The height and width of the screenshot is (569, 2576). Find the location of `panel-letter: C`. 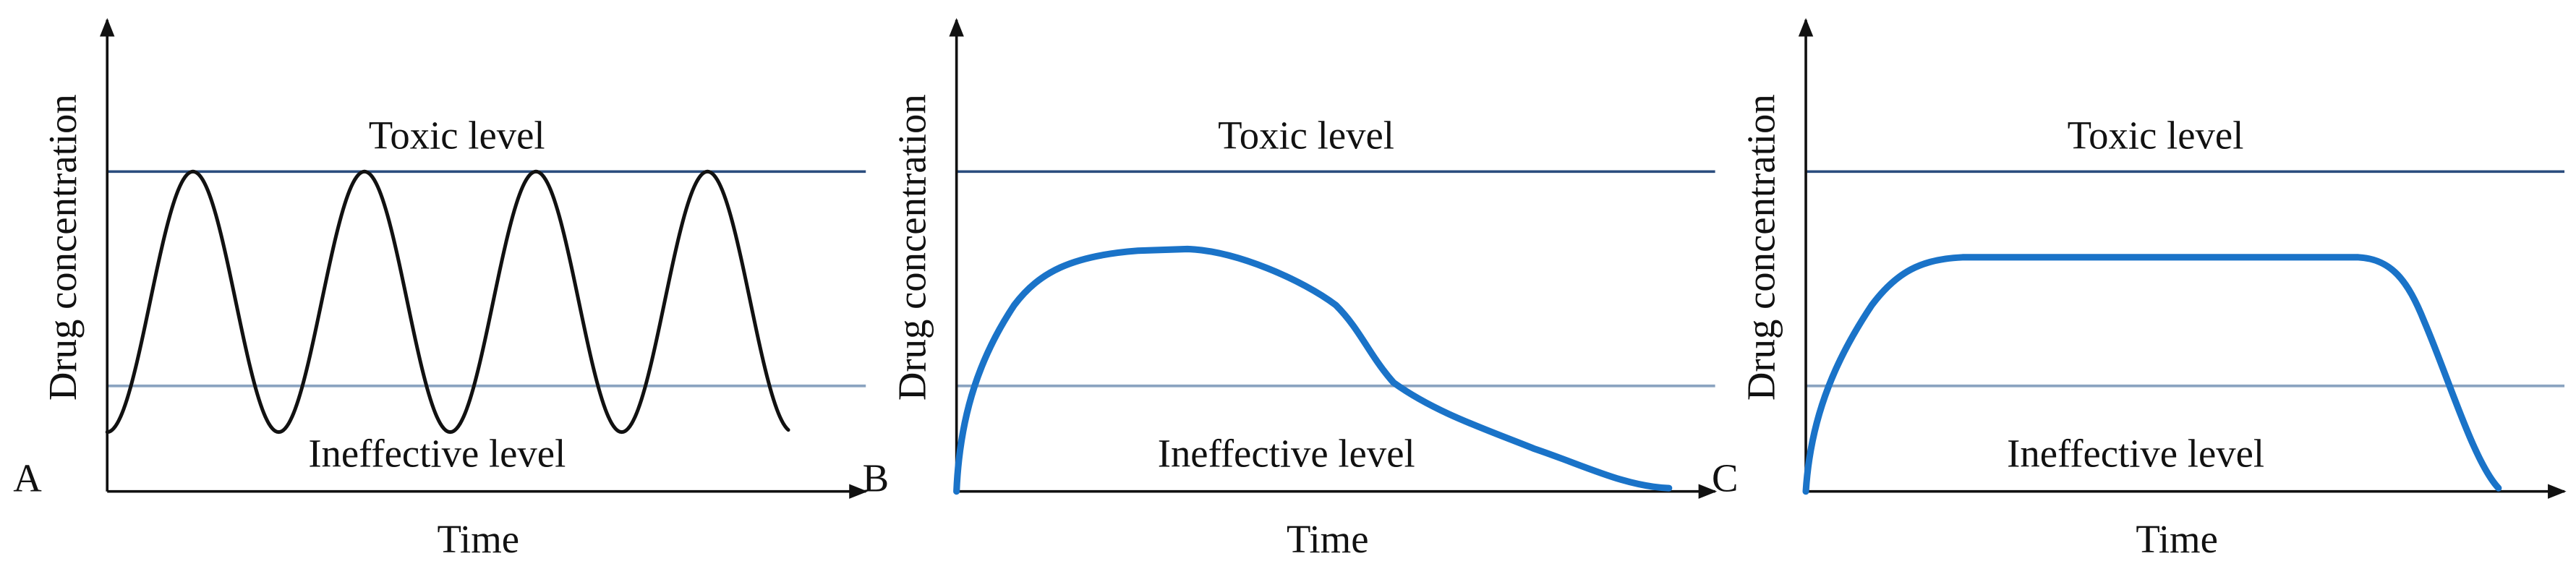

panel-letter: C is located at coordinates (1725, 478).